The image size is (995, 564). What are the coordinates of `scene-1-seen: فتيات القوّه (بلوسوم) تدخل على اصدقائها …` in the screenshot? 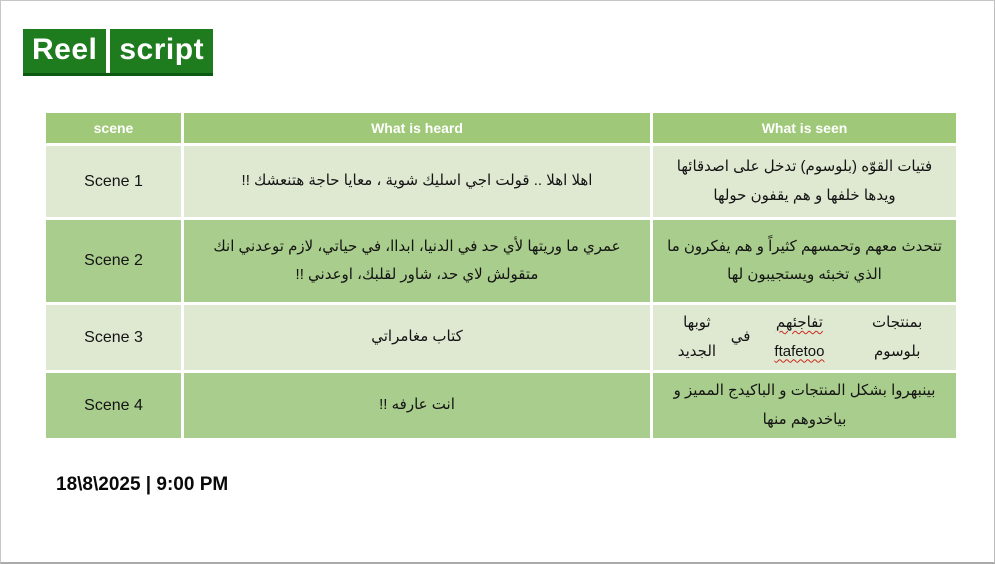 It's located at (804, 181).